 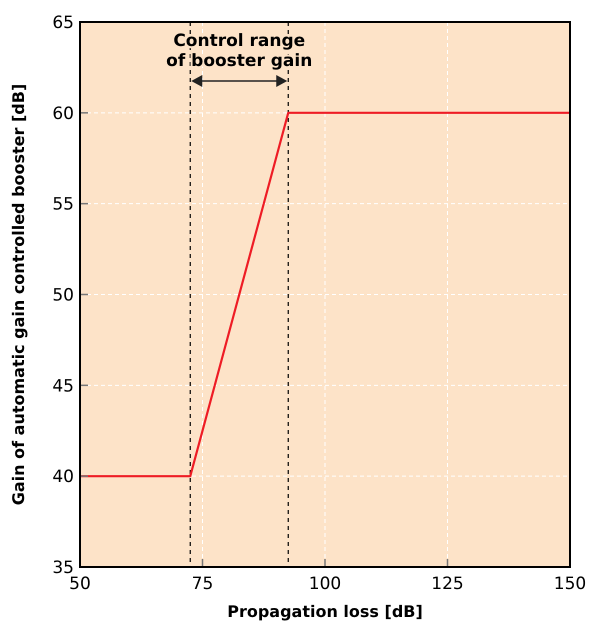 What do you see at coordinates (325, 584) in the screenshot?
I see `x-tick-label: 100` at bounding box center [325, 584].